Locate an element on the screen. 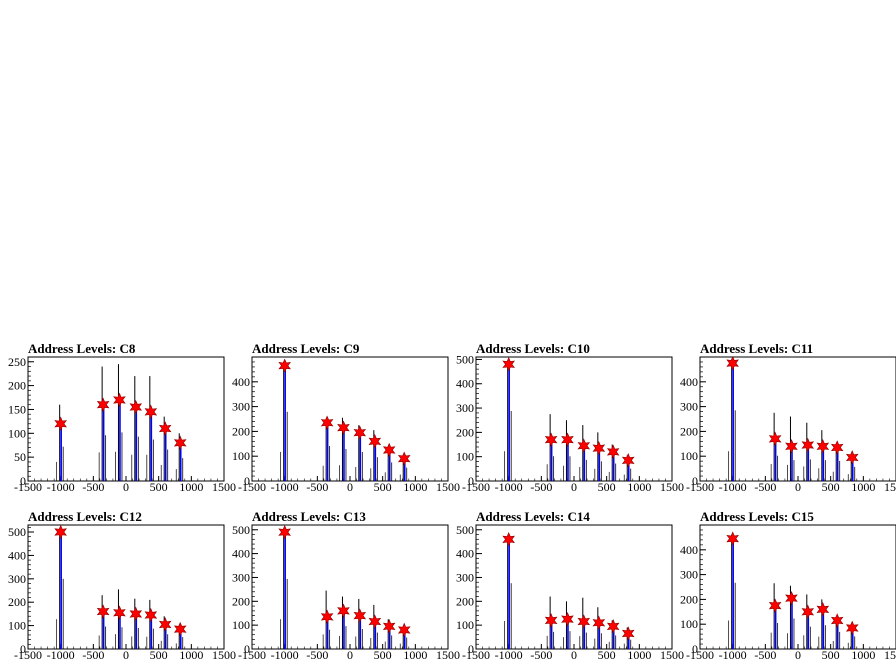  panel-title: Address Levels: C11 is located at coordinates (756, 348).